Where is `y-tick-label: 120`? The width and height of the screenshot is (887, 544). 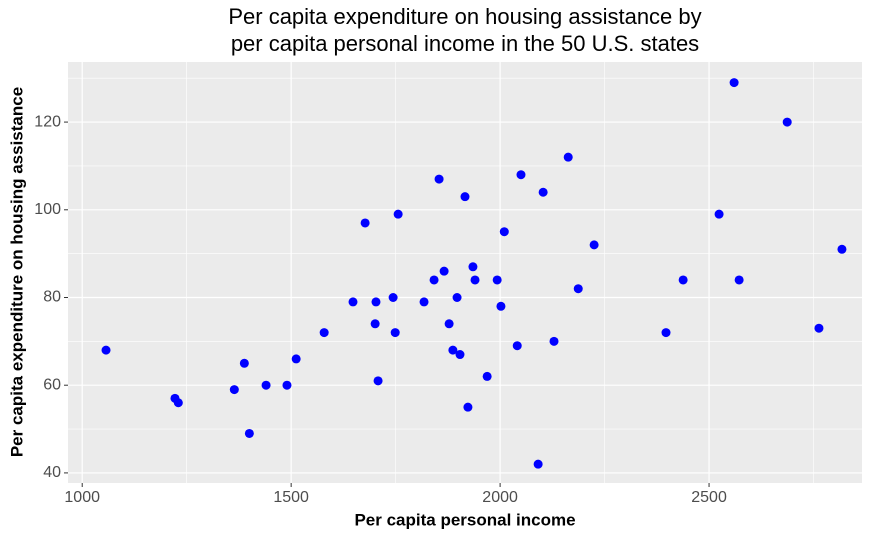 y-tick-label: 120 is located at coordinates (47, 121).